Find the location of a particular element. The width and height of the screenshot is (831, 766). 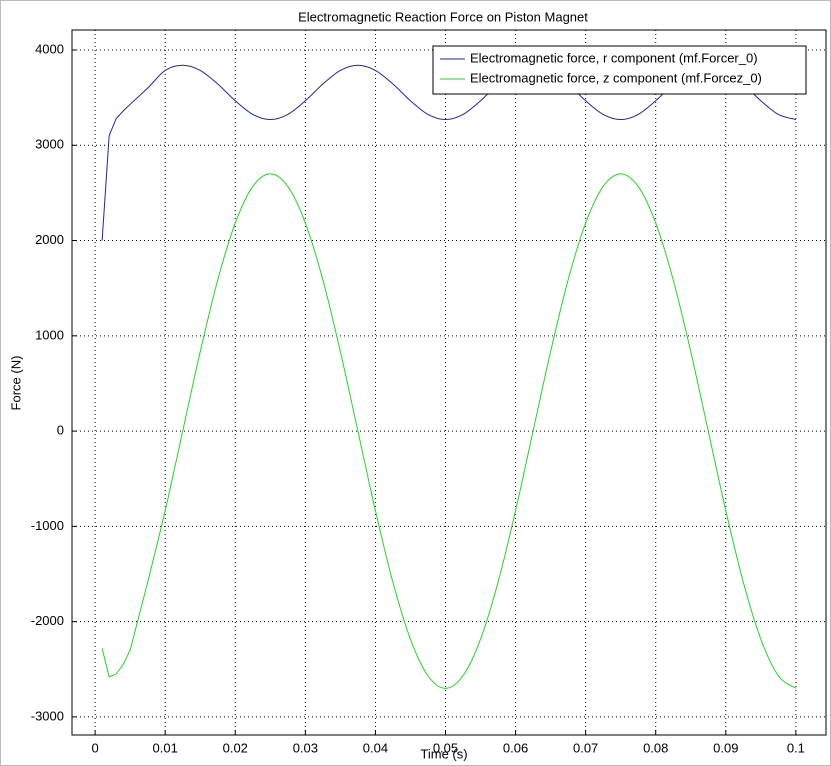

legend-box is located at coordinates (619, 70).